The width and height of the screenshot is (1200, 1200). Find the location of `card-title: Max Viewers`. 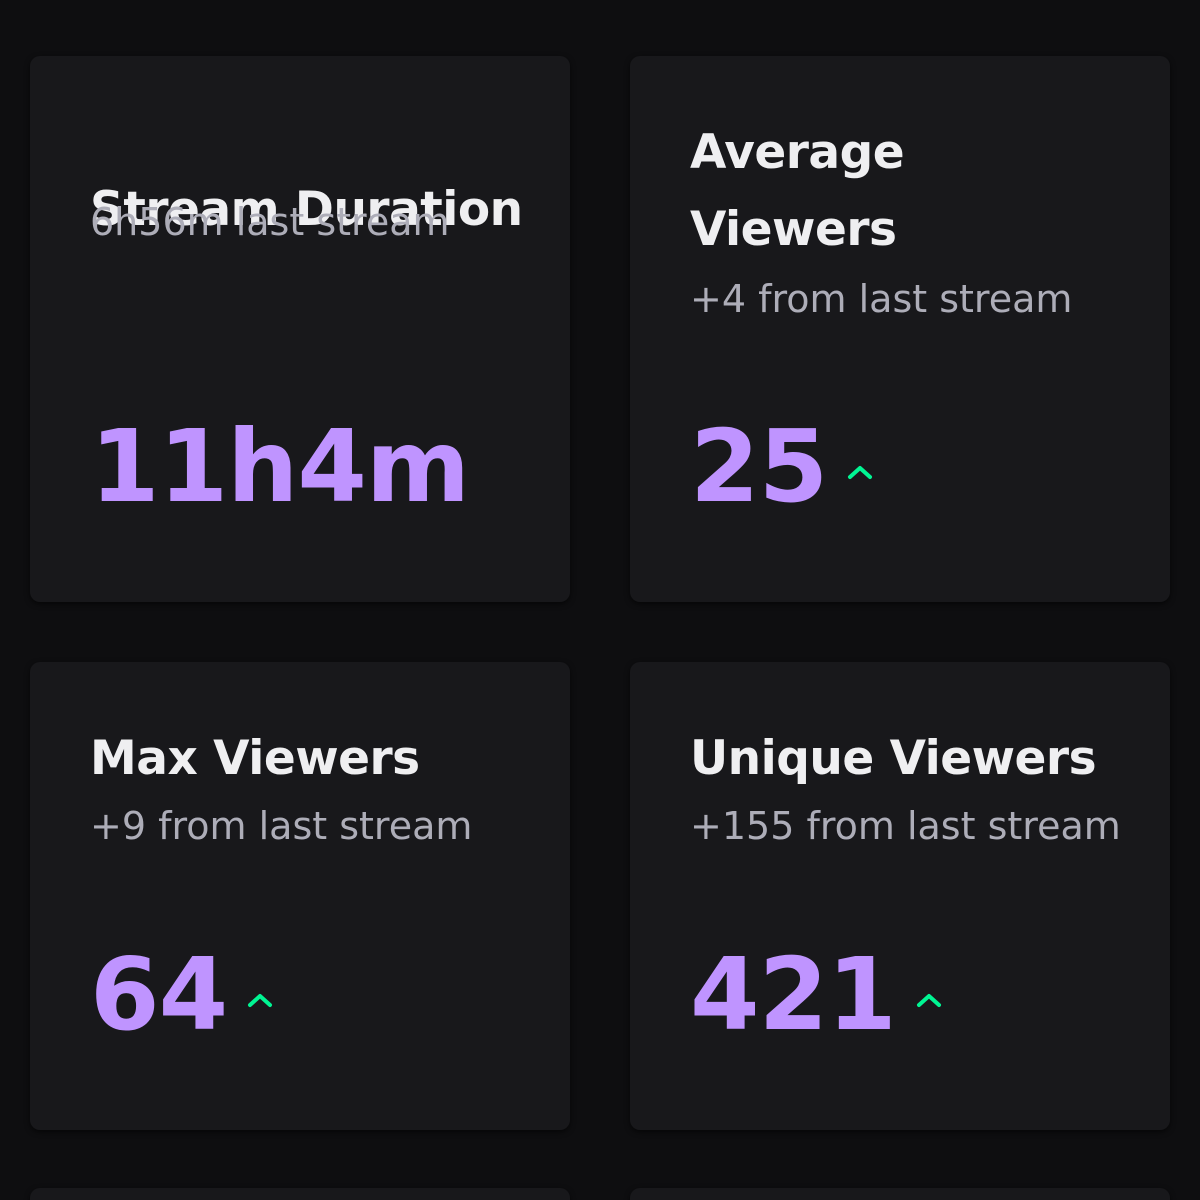

card-title: Max Viewers is located at coordinates (255, 758).